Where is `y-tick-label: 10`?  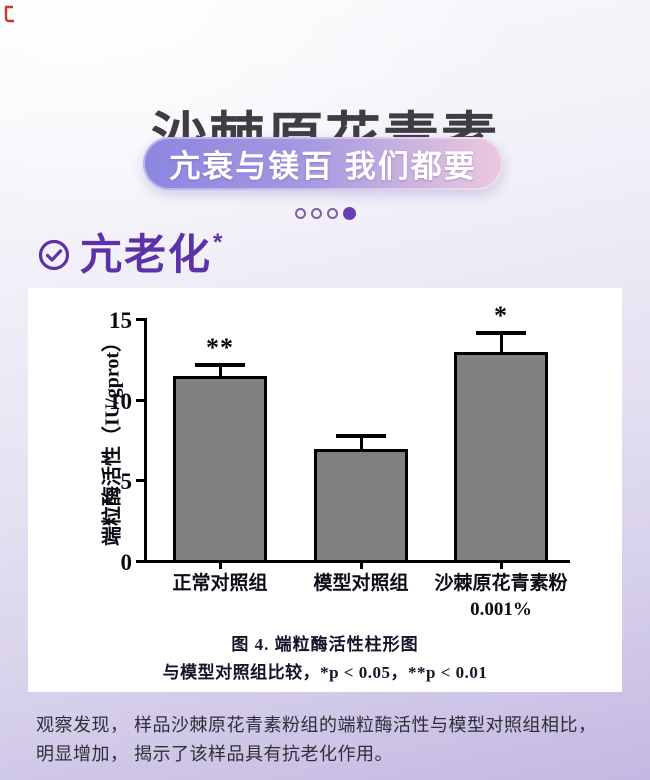 y-tick-label: 10 is located at coordinates (120, 401).